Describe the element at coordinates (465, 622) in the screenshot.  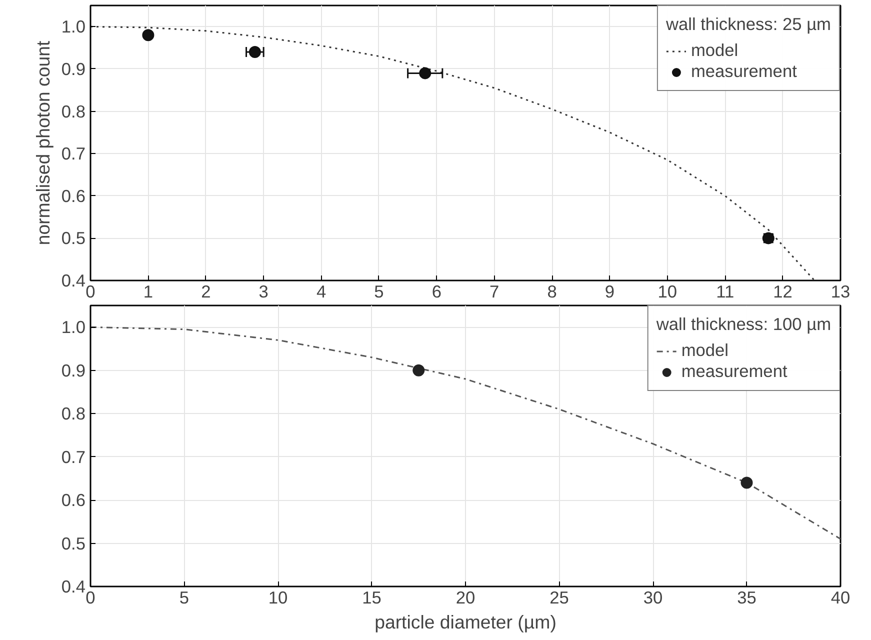
I see `x-axis-title: particle diameter (µm)` at that location.